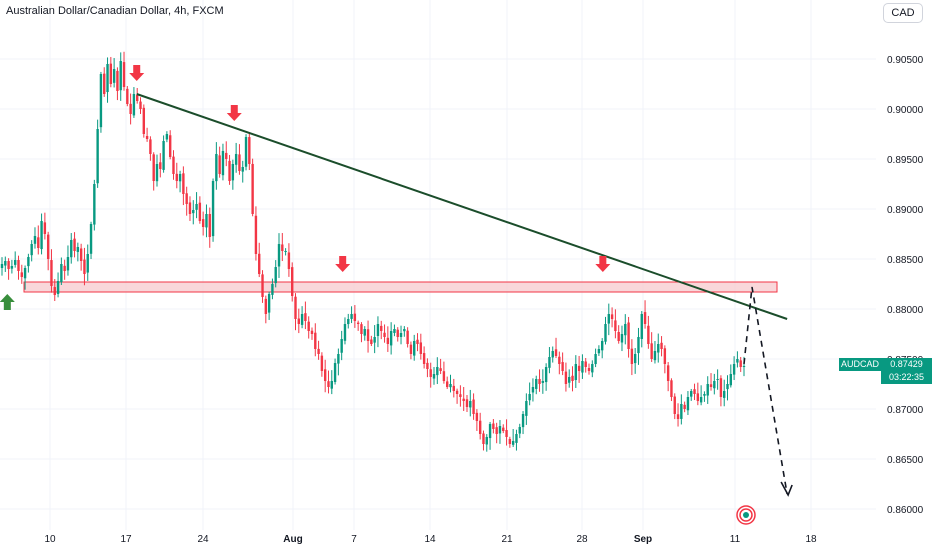 The height and width of the screenshot is (550, 932). What do you see at coordinates (905, 460) in the screenshot?
I see `y-tick-label: 0.86500` at bounding box center [905, 460].